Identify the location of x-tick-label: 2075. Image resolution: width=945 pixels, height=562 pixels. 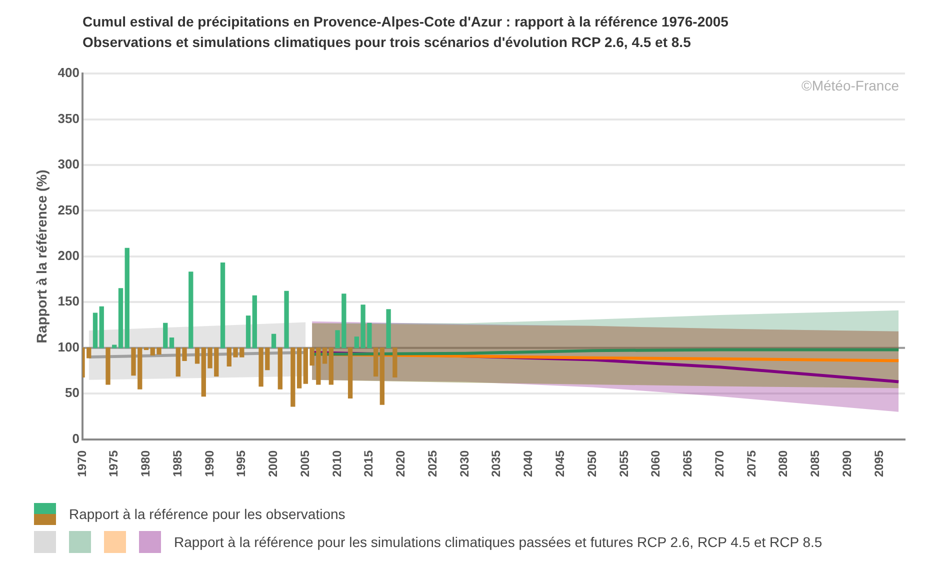
(751, 464).